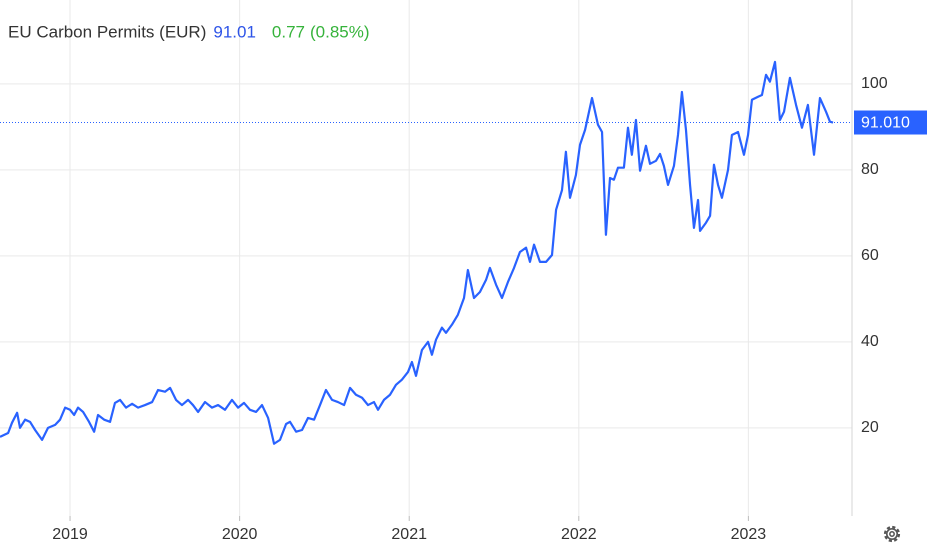 The height and width of the screenshot is (551, 929). Describe the element at coordinates (870, 255) in the screenshot. I see `y-tick-label: 60` at that location.